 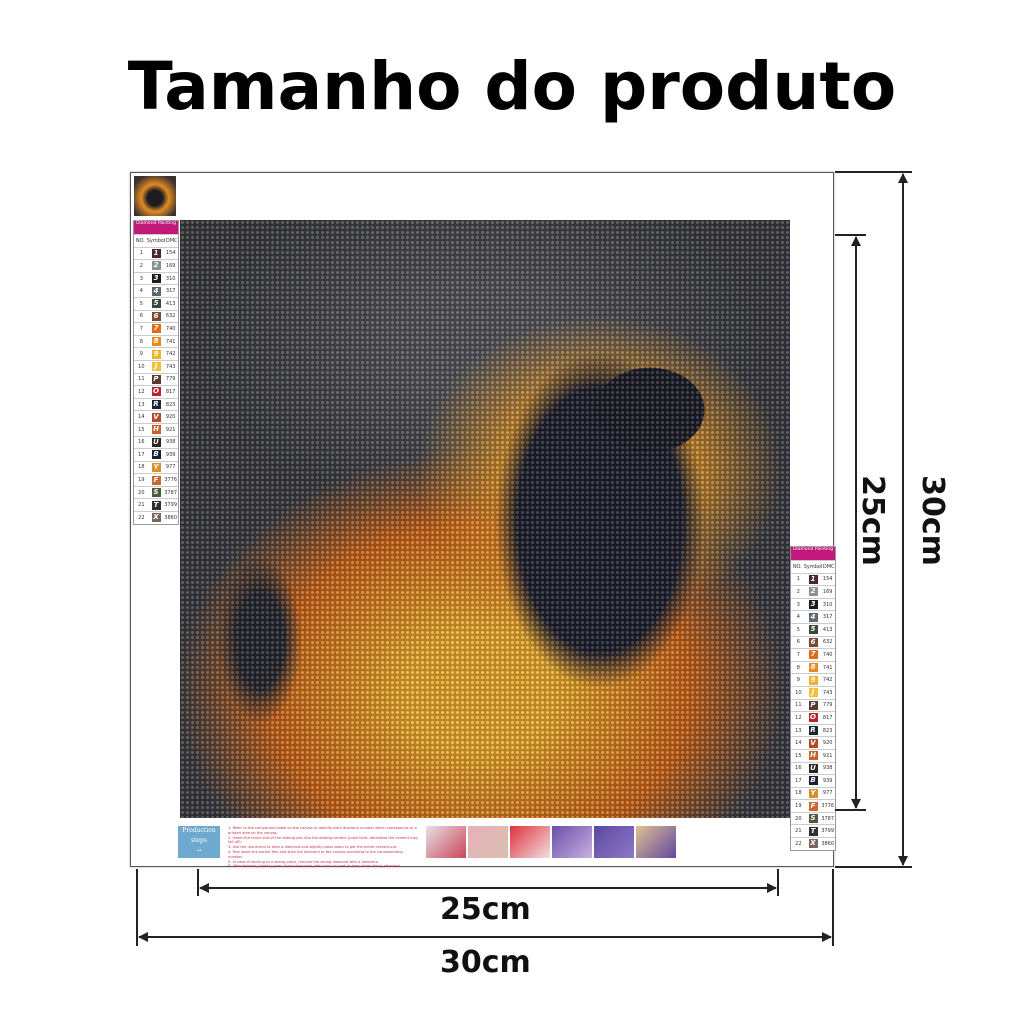 What do you see at coordinates (798, 806) in the screenshot?
I see `legend-no: 19` at bounding box center [798, 806].